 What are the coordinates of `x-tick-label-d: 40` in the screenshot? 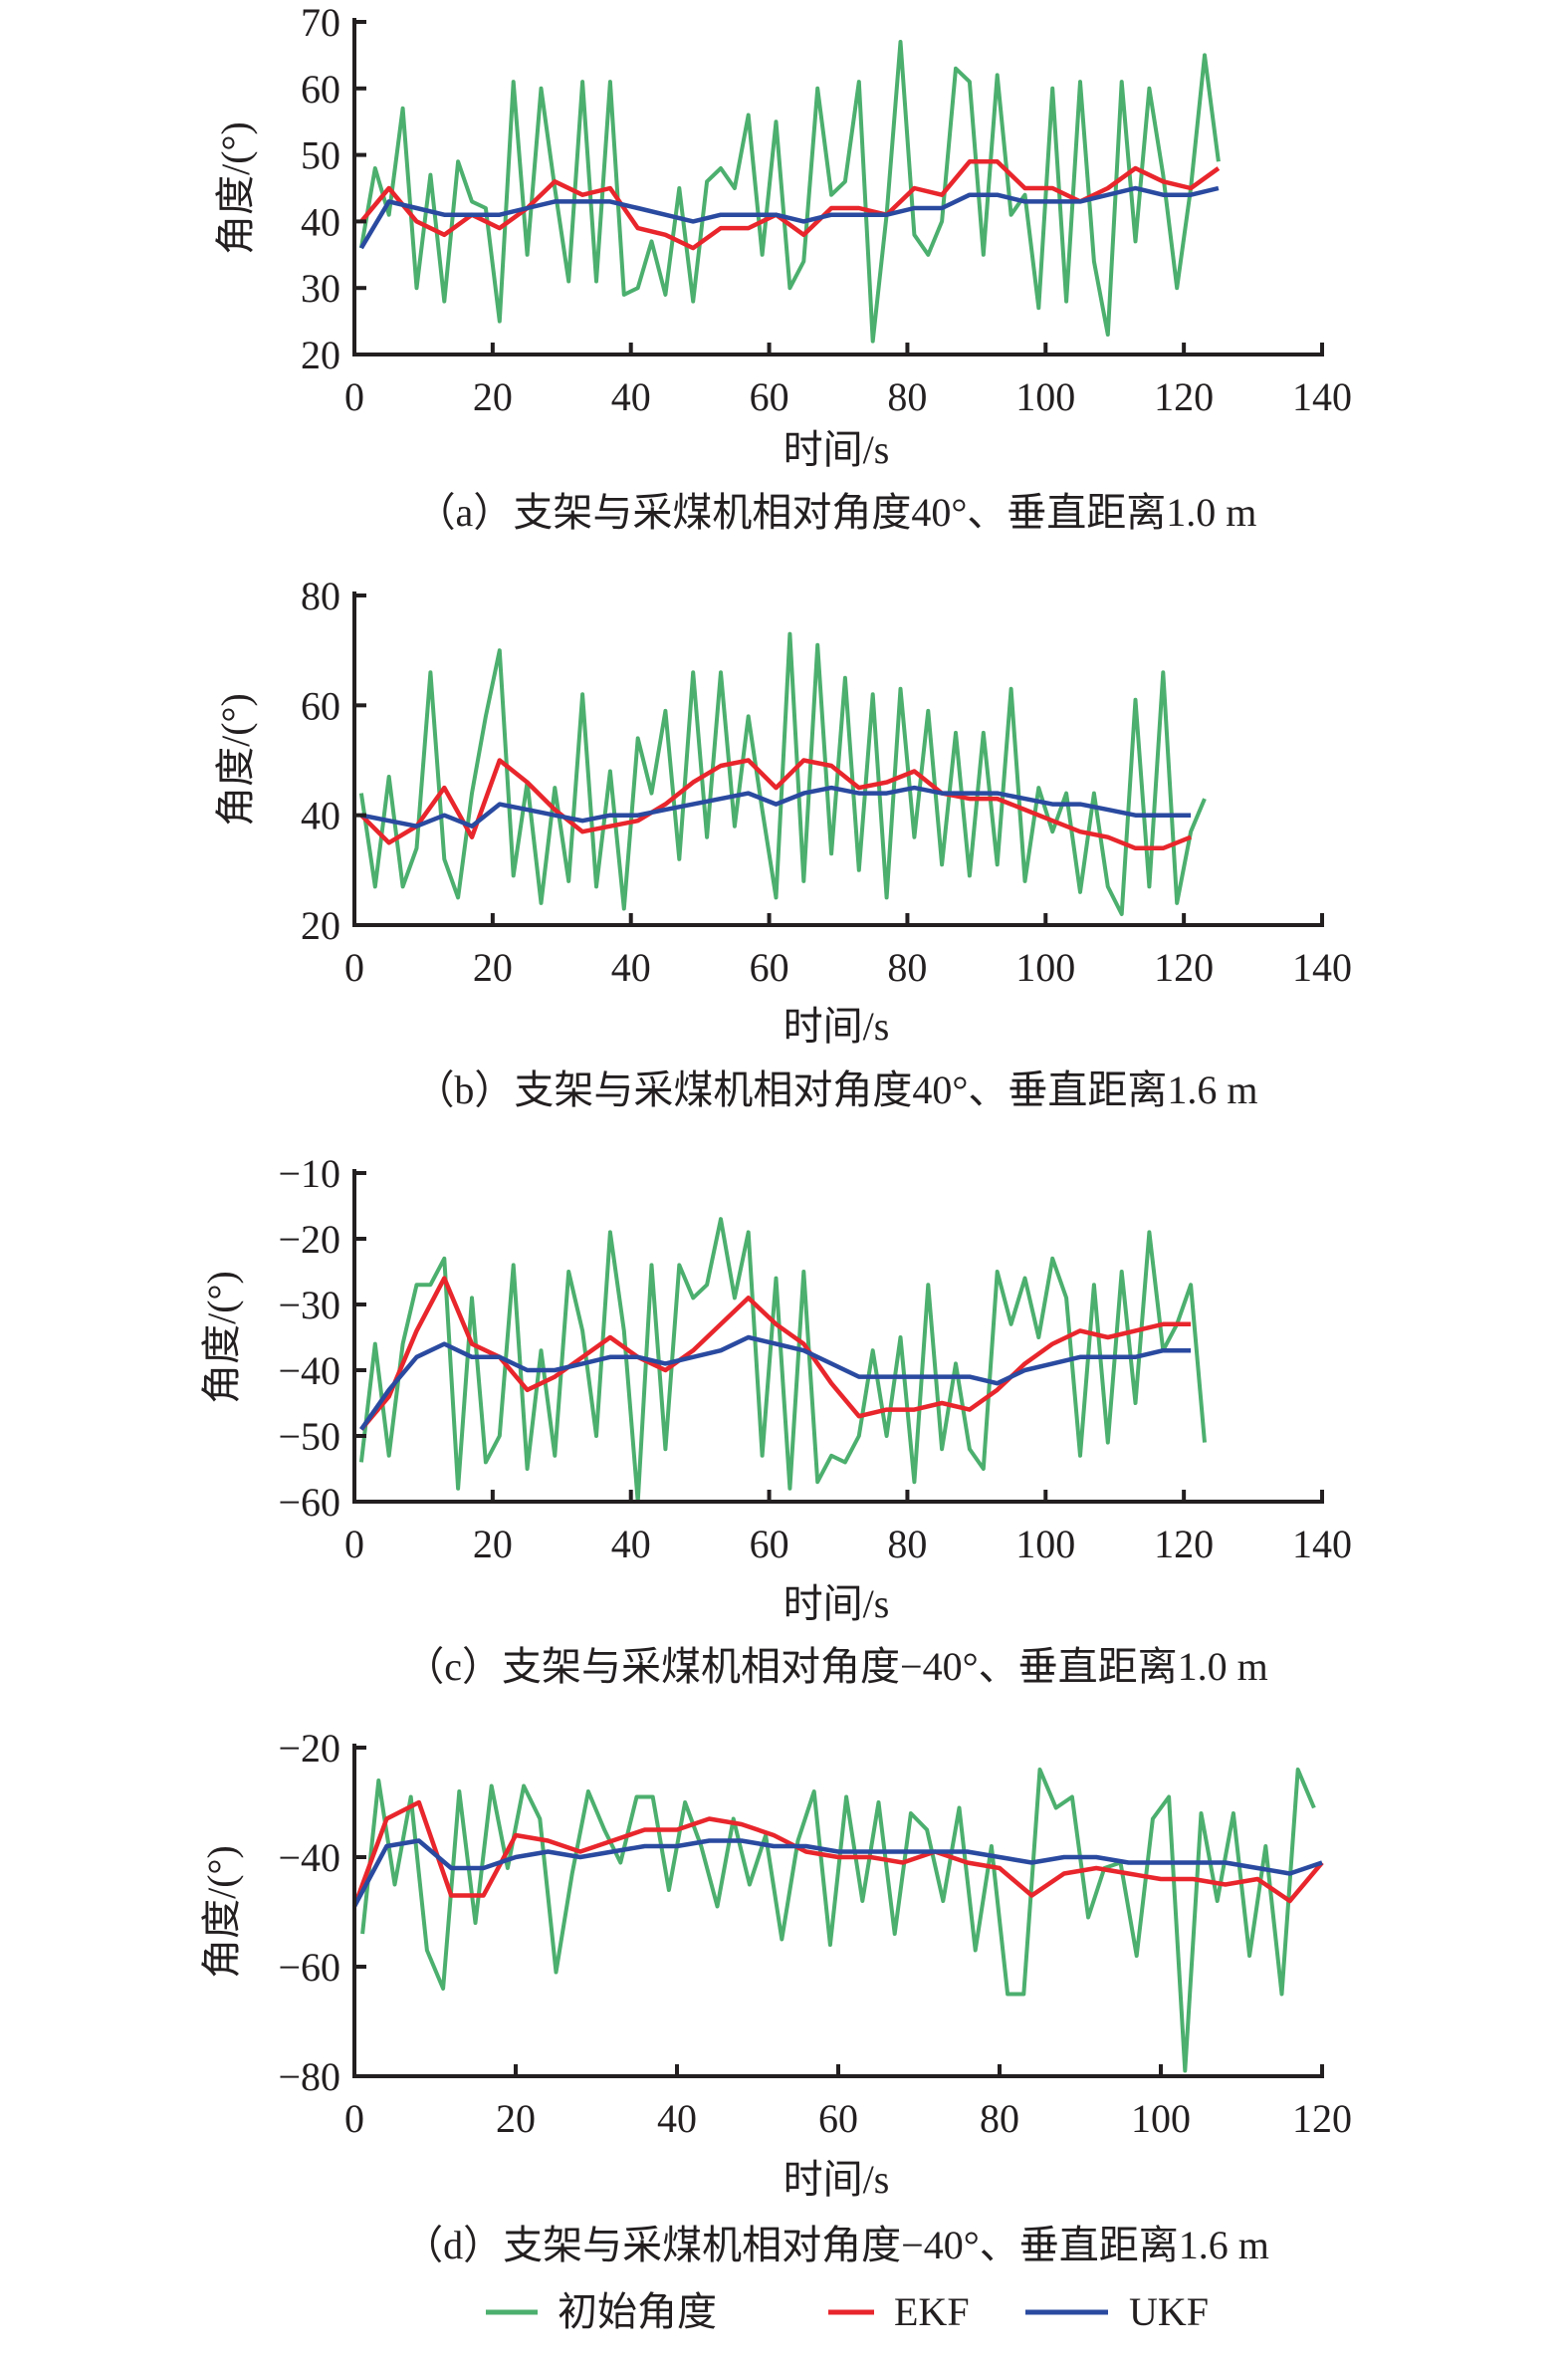 It's located at (677, 2118).